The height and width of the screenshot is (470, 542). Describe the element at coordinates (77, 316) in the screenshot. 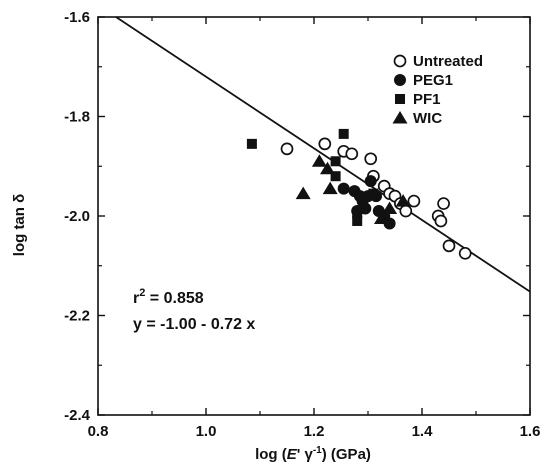

I see `y-tick-label: -2.2` at that location.